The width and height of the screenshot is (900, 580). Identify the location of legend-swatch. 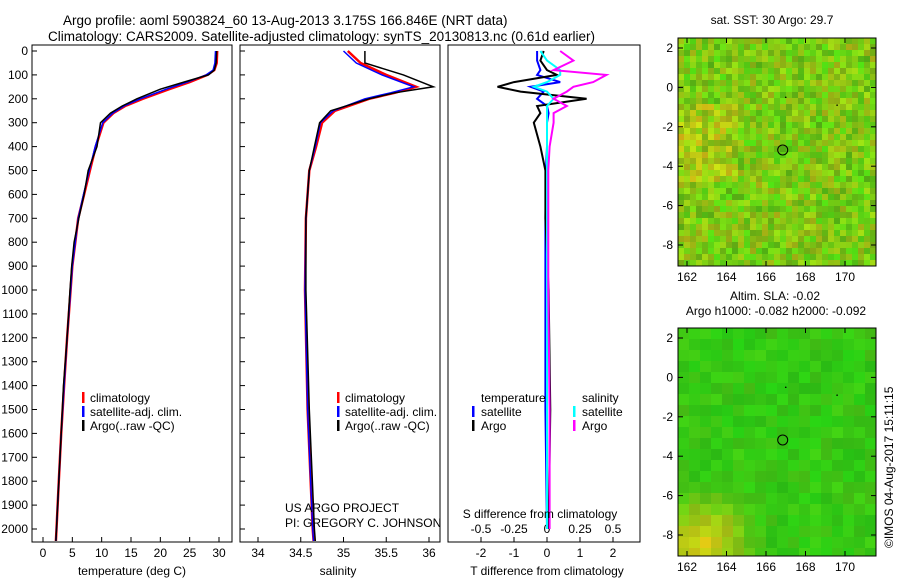
(338, 425).